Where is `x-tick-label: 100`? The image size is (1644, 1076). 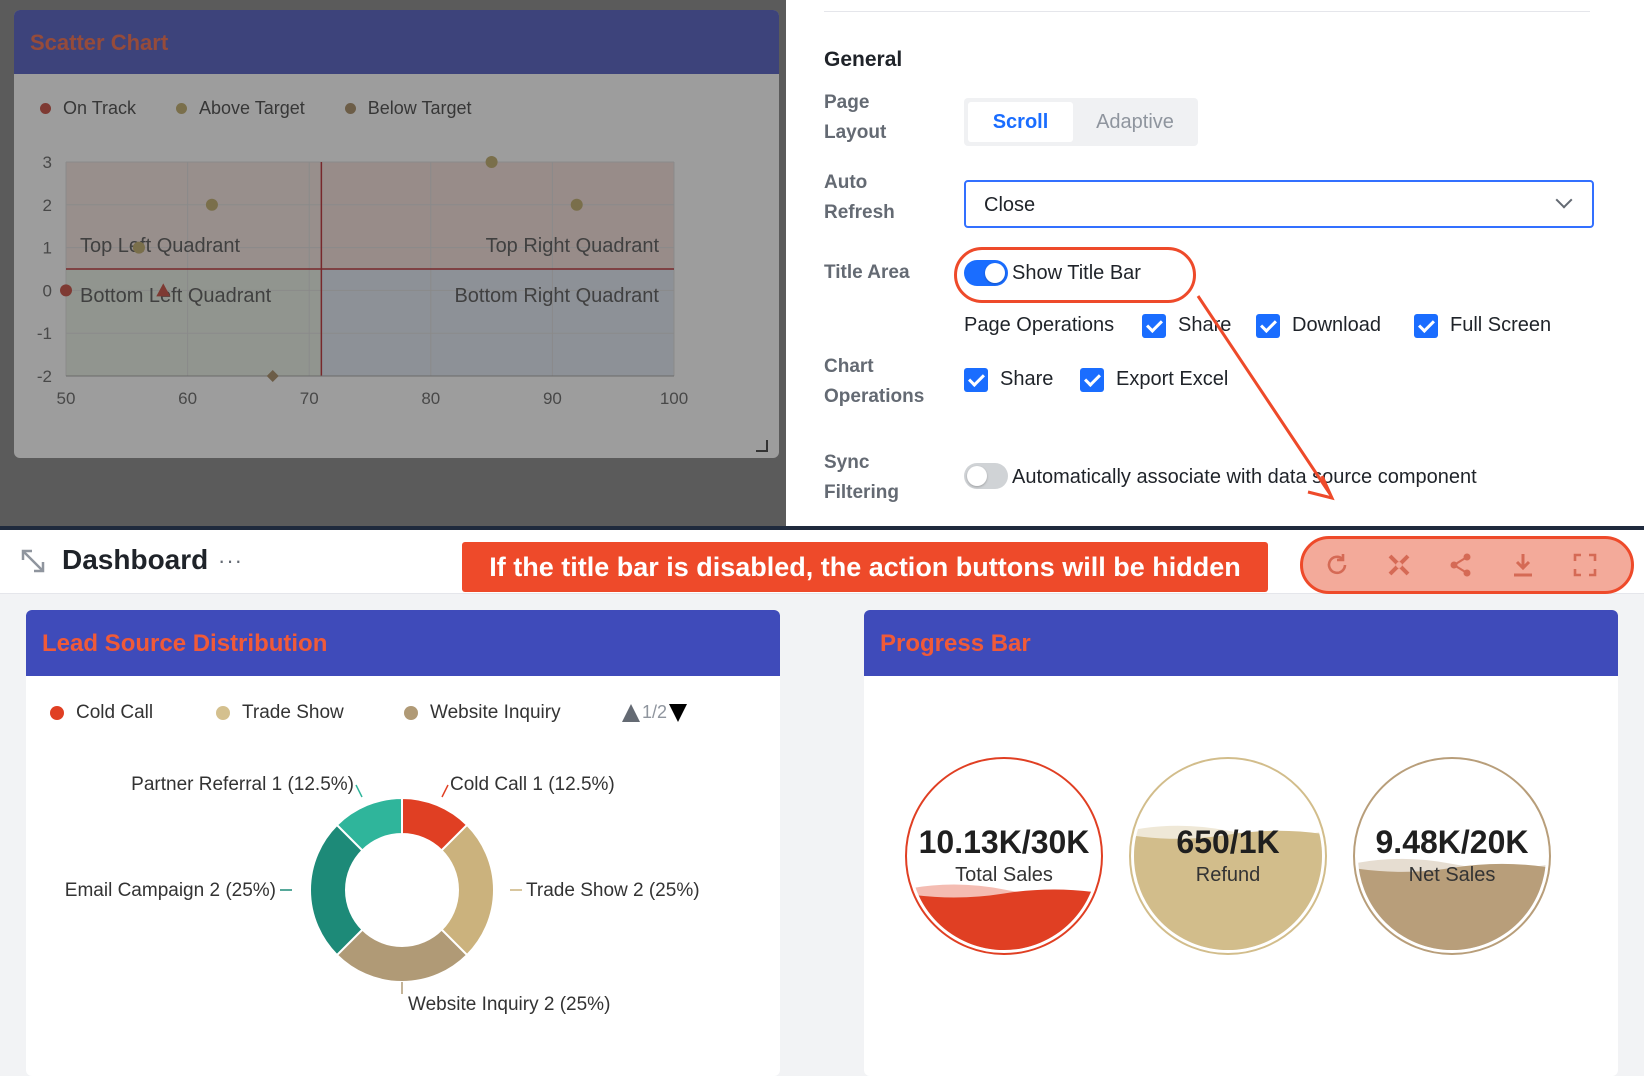 x-tick-label: 100 is located at coordinates (674, 398).